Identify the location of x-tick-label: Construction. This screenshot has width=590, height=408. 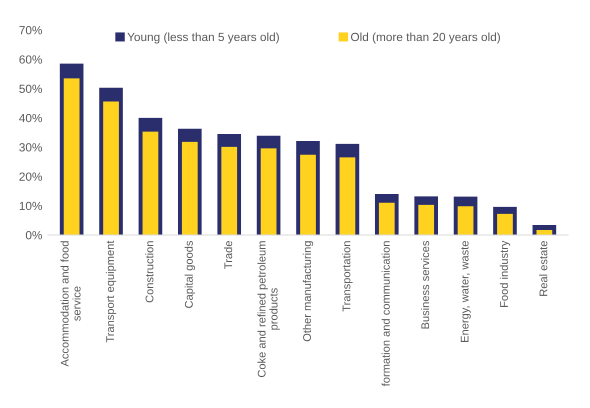
(149, 271).